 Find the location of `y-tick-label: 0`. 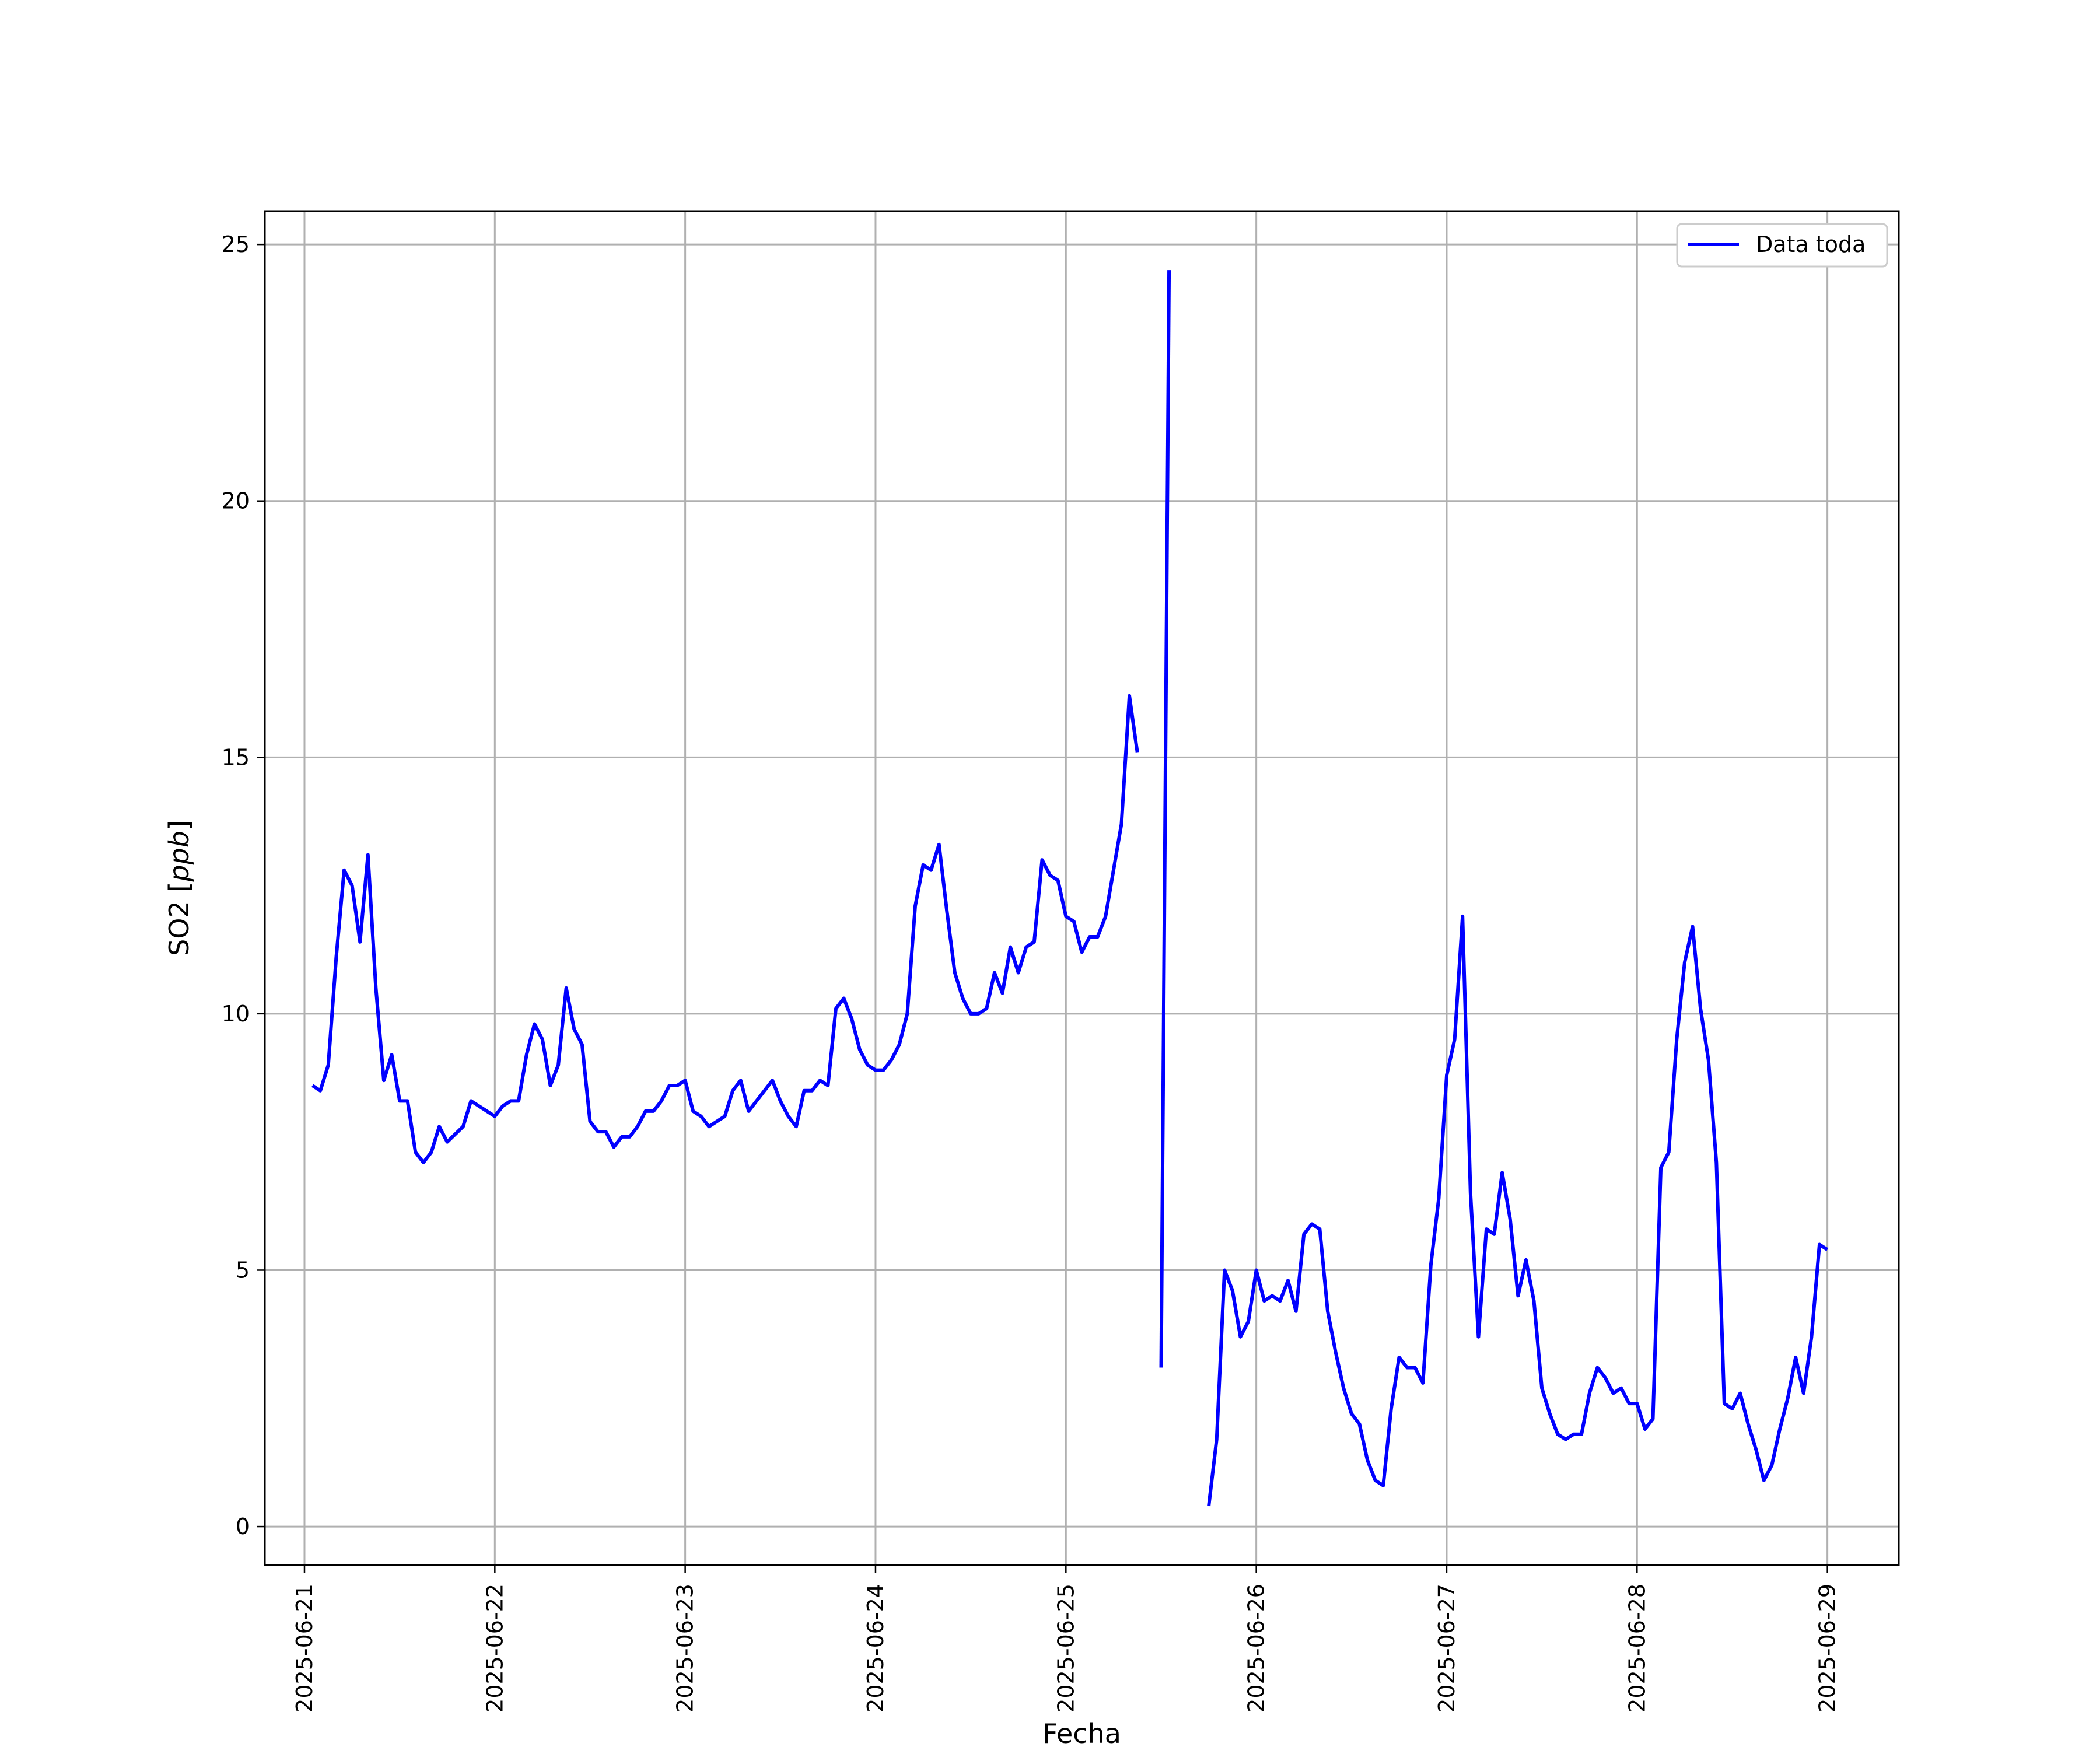

y-tick-label: 0 is located at coordinates (243, 1526).